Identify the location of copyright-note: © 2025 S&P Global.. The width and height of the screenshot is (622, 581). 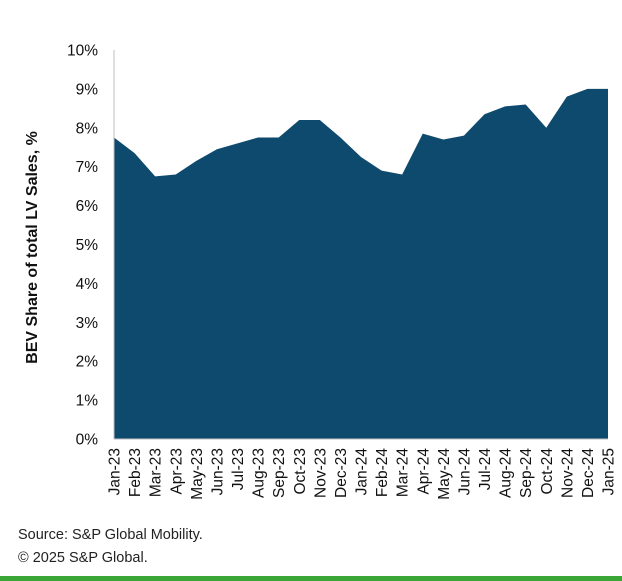
(83, 558).